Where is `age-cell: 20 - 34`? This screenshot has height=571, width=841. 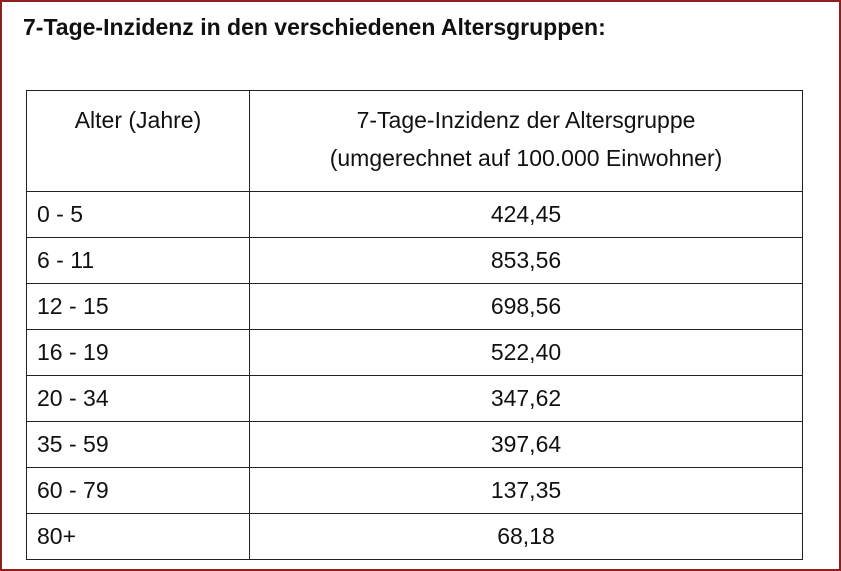 age-cell: 20 - 34 is located at coordinates (138, 398).